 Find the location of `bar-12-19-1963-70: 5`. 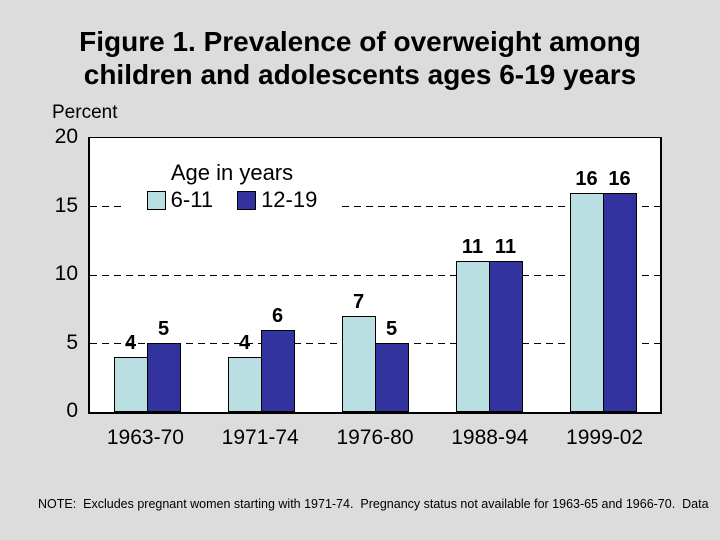

bar-12-19-1963-70: 5 is located at coordinates (163, 365).